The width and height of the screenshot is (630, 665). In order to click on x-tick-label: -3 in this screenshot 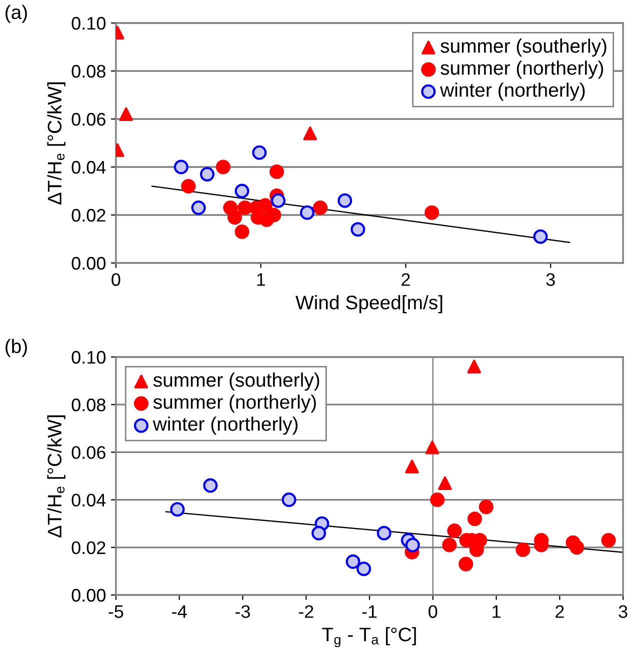, I will do `click(242, 611)`.